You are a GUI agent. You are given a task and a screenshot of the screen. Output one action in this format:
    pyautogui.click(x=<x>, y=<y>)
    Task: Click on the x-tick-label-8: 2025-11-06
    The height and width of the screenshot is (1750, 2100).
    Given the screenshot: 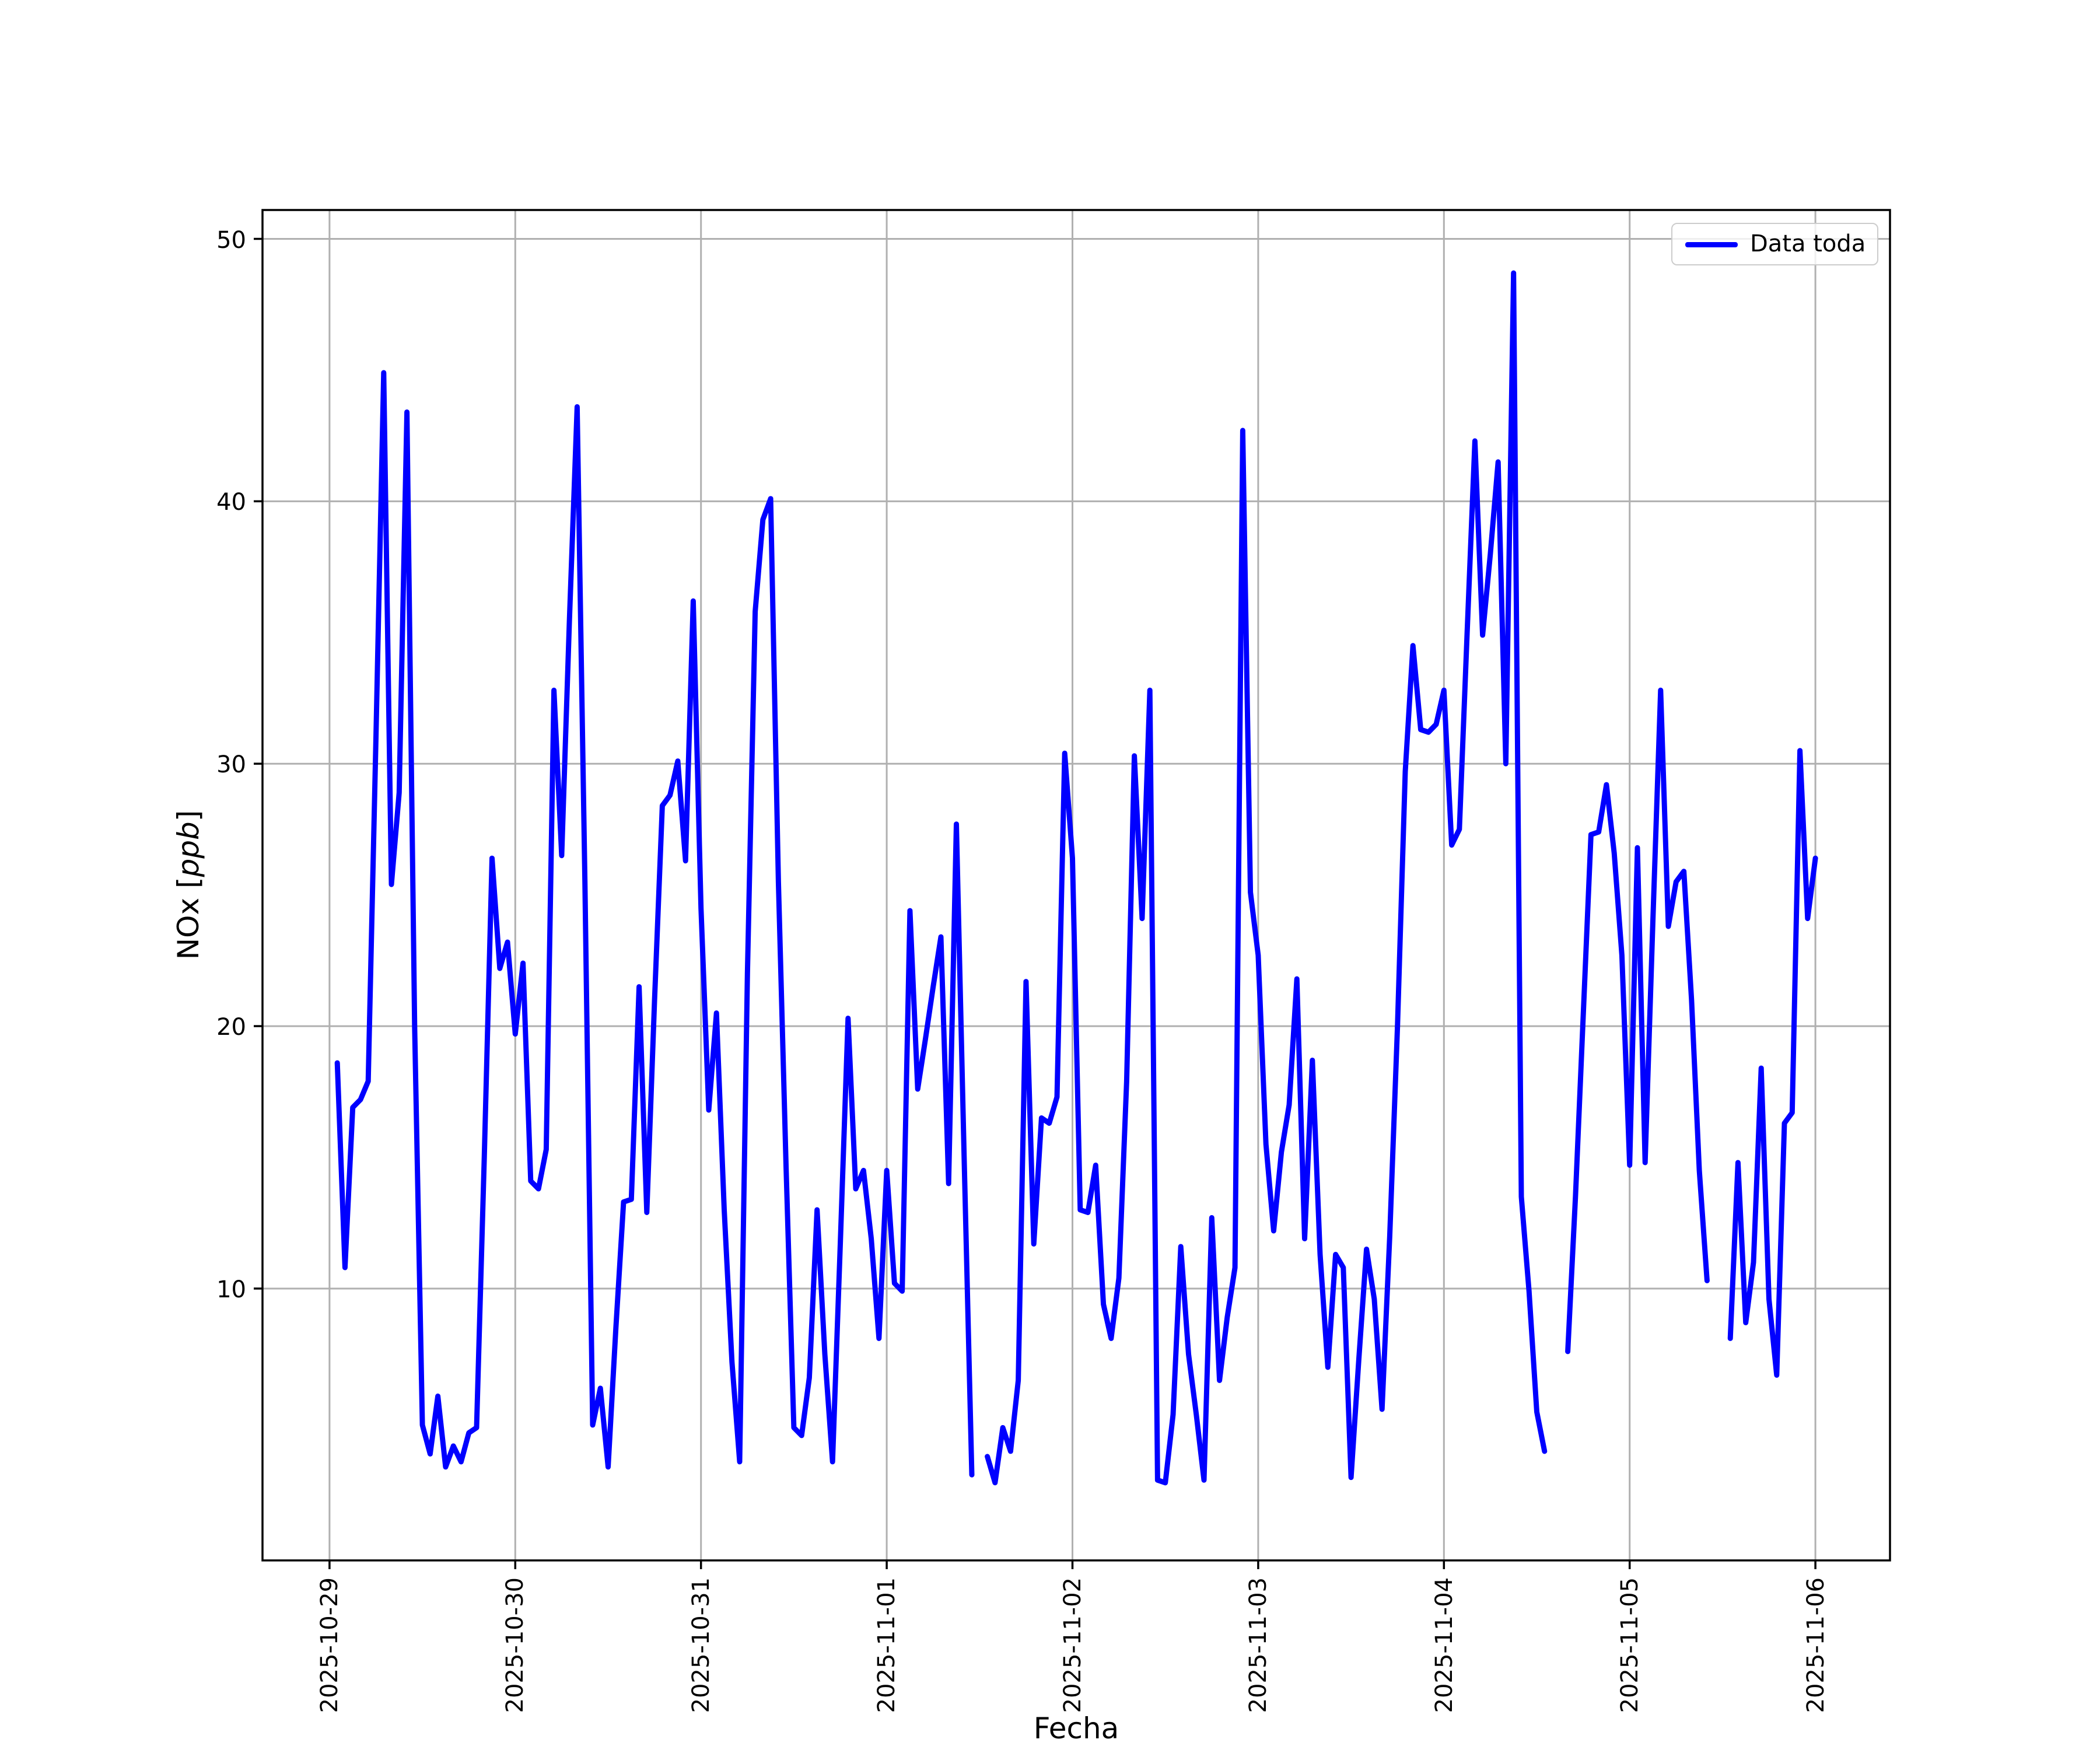 What is the action you would take?
    pyautogui.click(x=1816, y=1645)
    